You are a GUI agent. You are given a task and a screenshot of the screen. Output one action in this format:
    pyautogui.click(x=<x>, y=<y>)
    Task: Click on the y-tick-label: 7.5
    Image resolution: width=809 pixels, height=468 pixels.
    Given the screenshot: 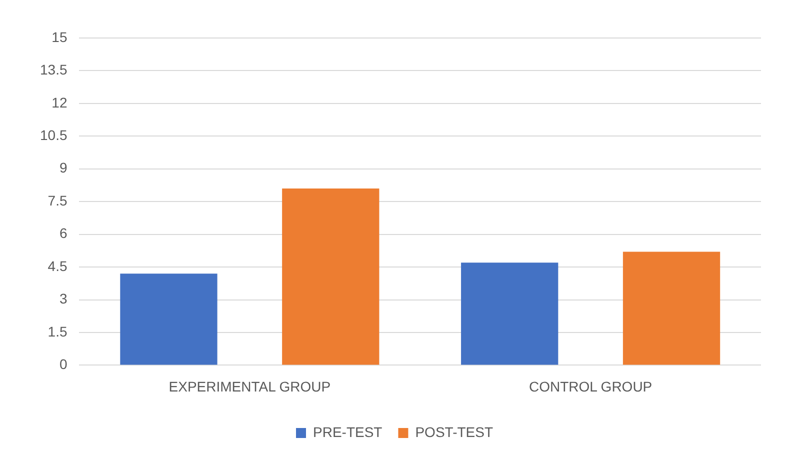 What is the action you would take?
    pyautogui.click(x=58, y=200)
    